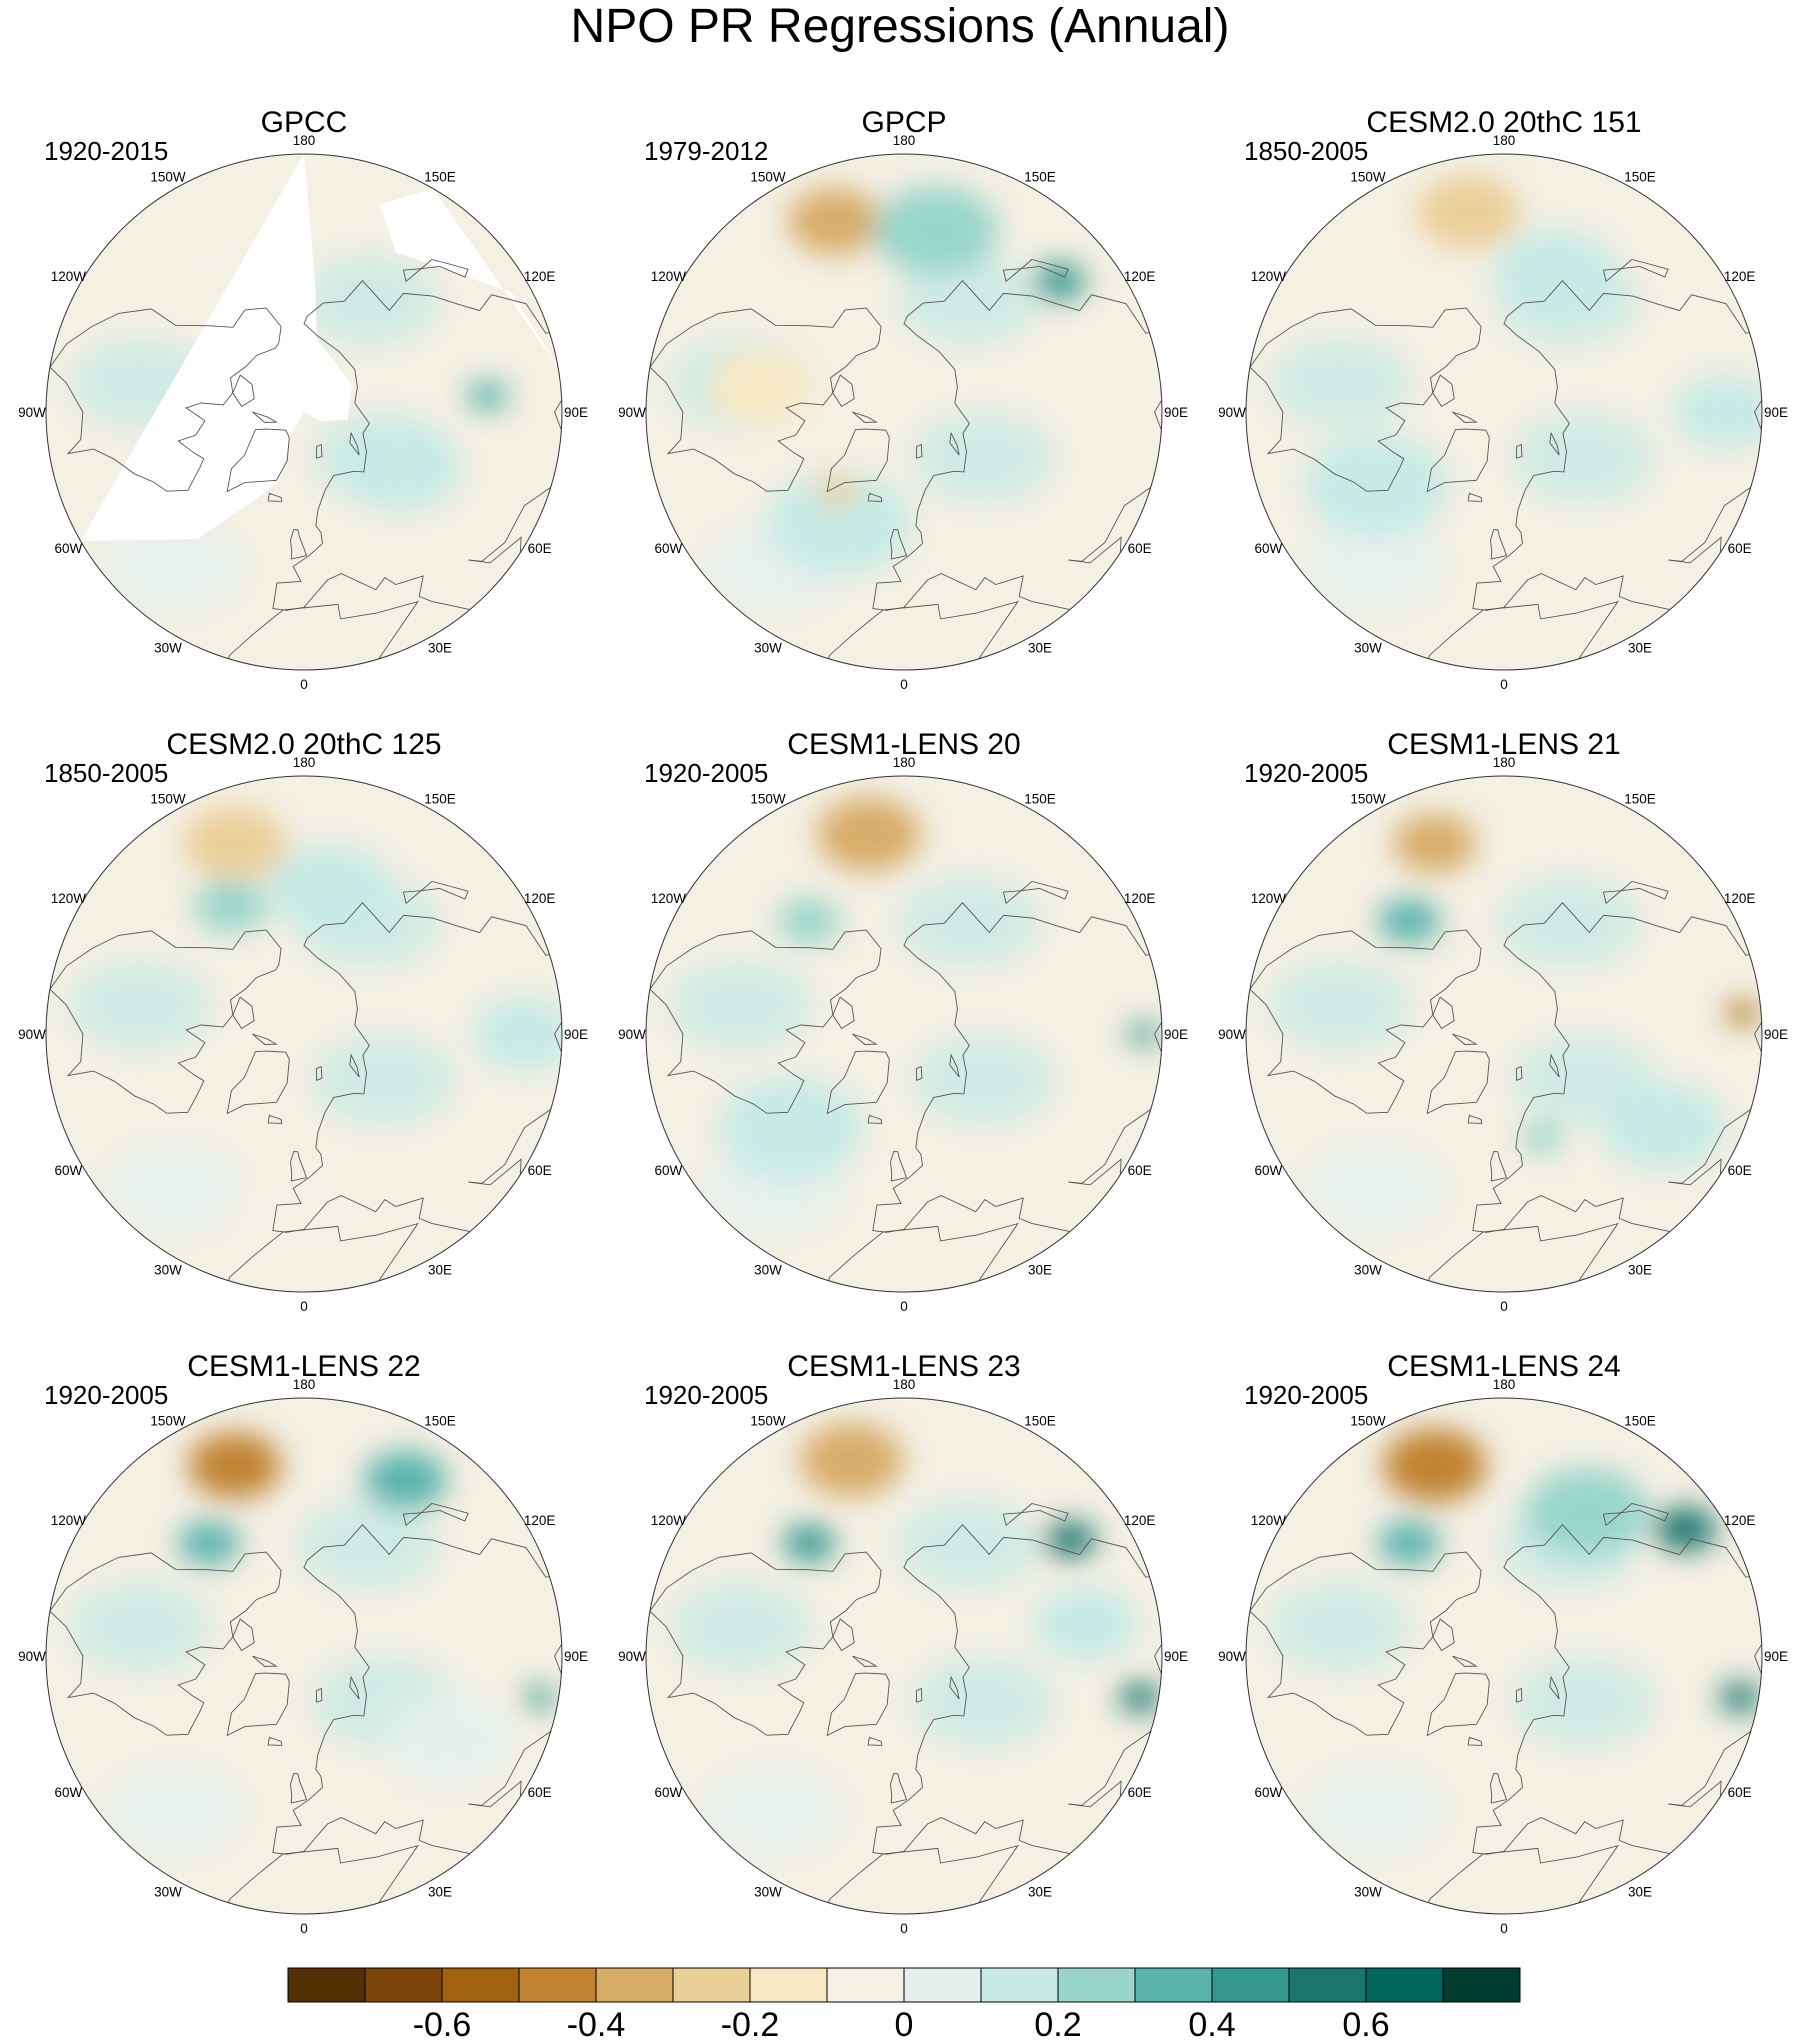 The width and height of the screenshot is (1800, 2042). What do you see at coordinates (304, 122) in the screenshot?
I see `panel-title: GPCC` at bounding box center [304, 122].